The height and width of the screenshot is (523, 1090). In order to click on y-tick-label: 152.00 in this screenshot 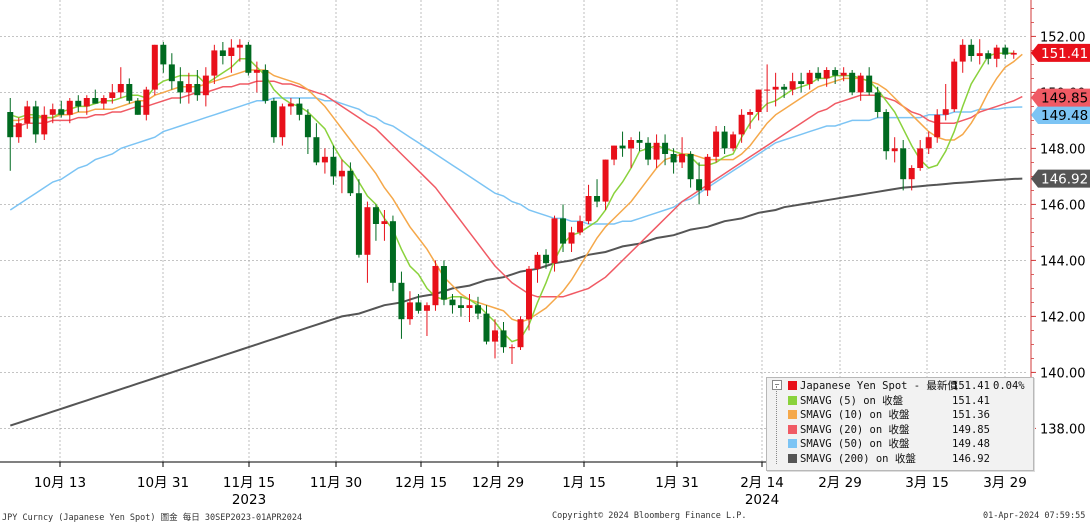, I will do `click(1063, 37)`.